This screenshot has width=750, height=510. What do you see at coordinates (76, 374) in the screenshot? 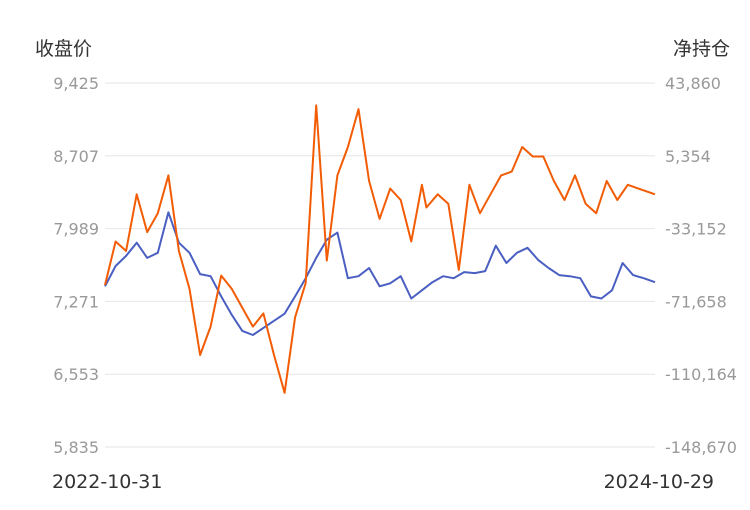
I see `left-tick-label: 6,553` at bounding box center [76, 374].